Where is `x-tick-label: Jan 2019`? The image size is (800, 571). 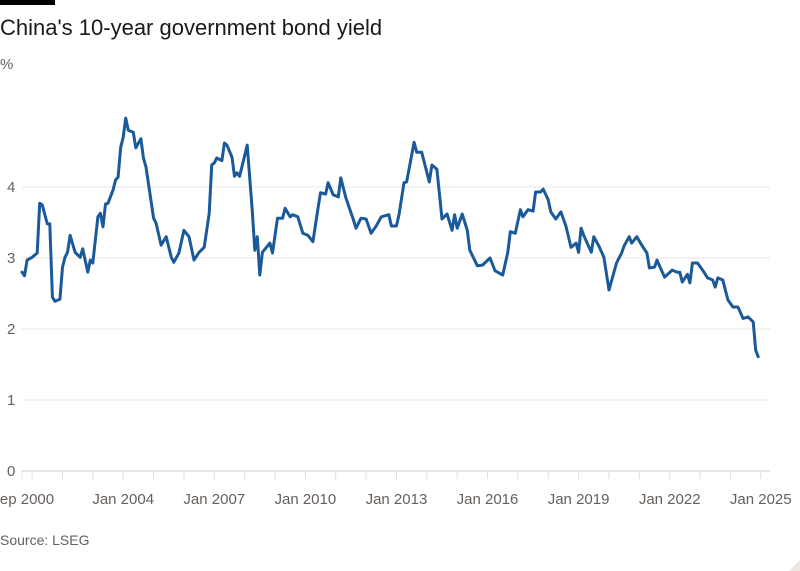 x-tick-label: Jan 2019 is located at coordinates (579, 499).